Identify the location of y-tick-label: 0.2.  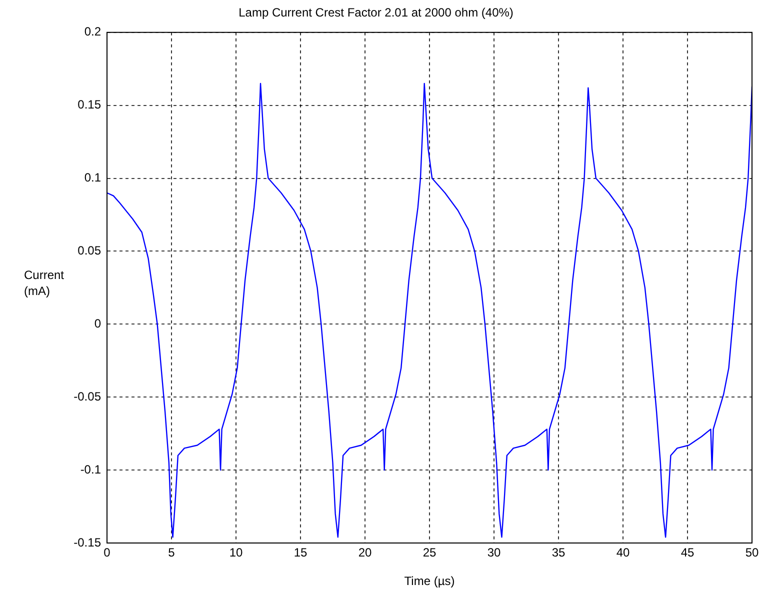
(93, 31).